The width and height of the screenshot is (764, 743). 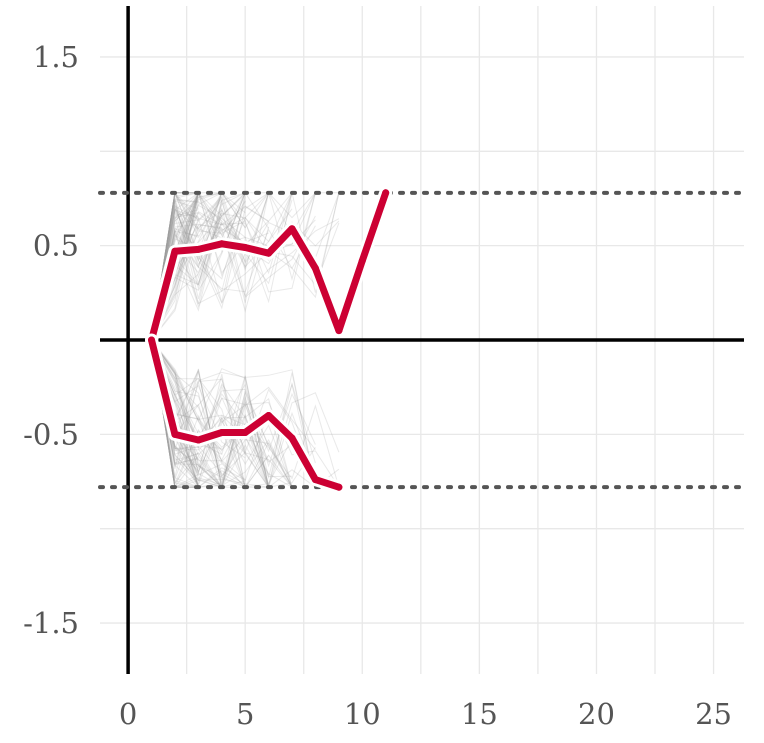 What do you see at coordinates (713, 714) in the screenshot?
I see `x-tick-label: 25` at bounding box center [713, 714].